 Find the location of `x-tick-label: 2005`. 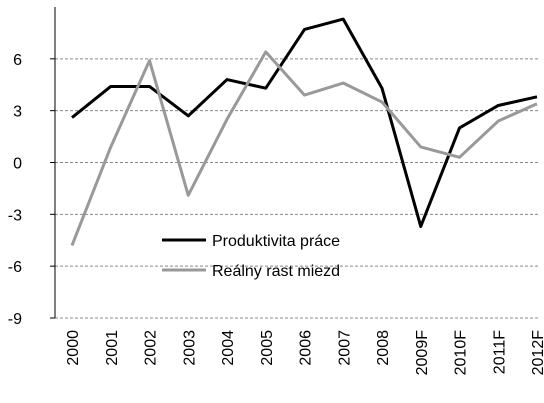

x-tick-label: 2005 is located at coordinates (267, 348).